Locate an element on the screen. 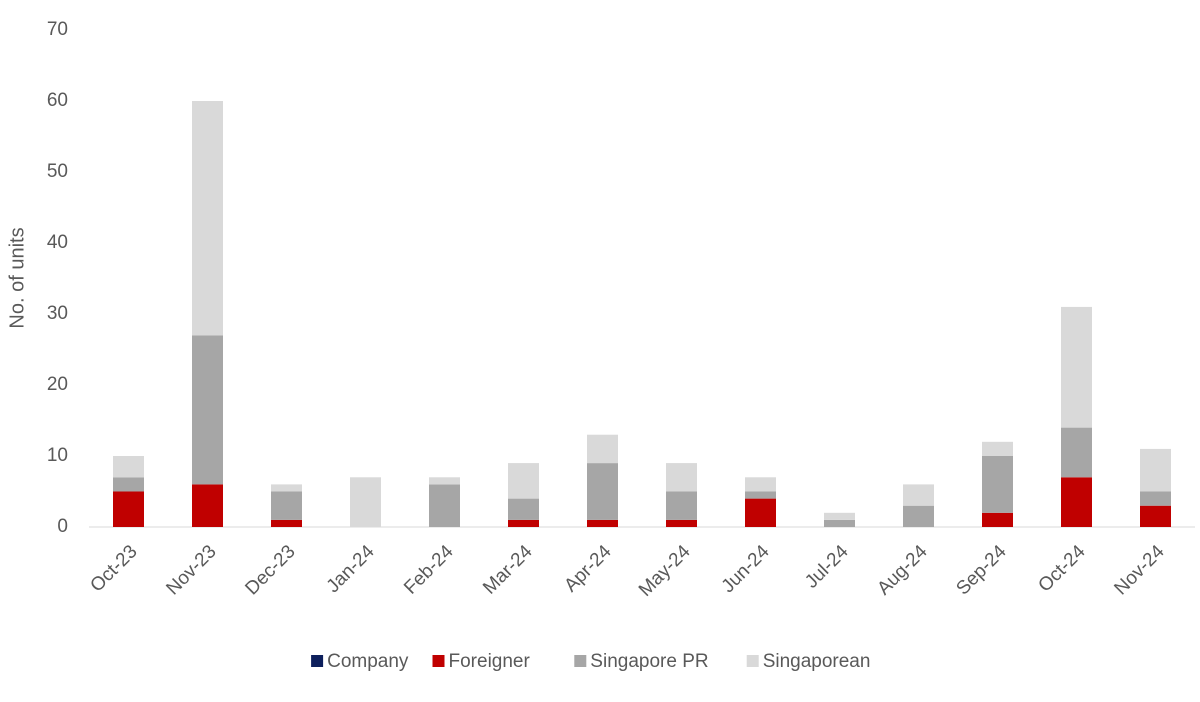 The width and height of the screenshot is (1200, 702). x-tick-label: Jul-24 is located at coordinates (827, 567).